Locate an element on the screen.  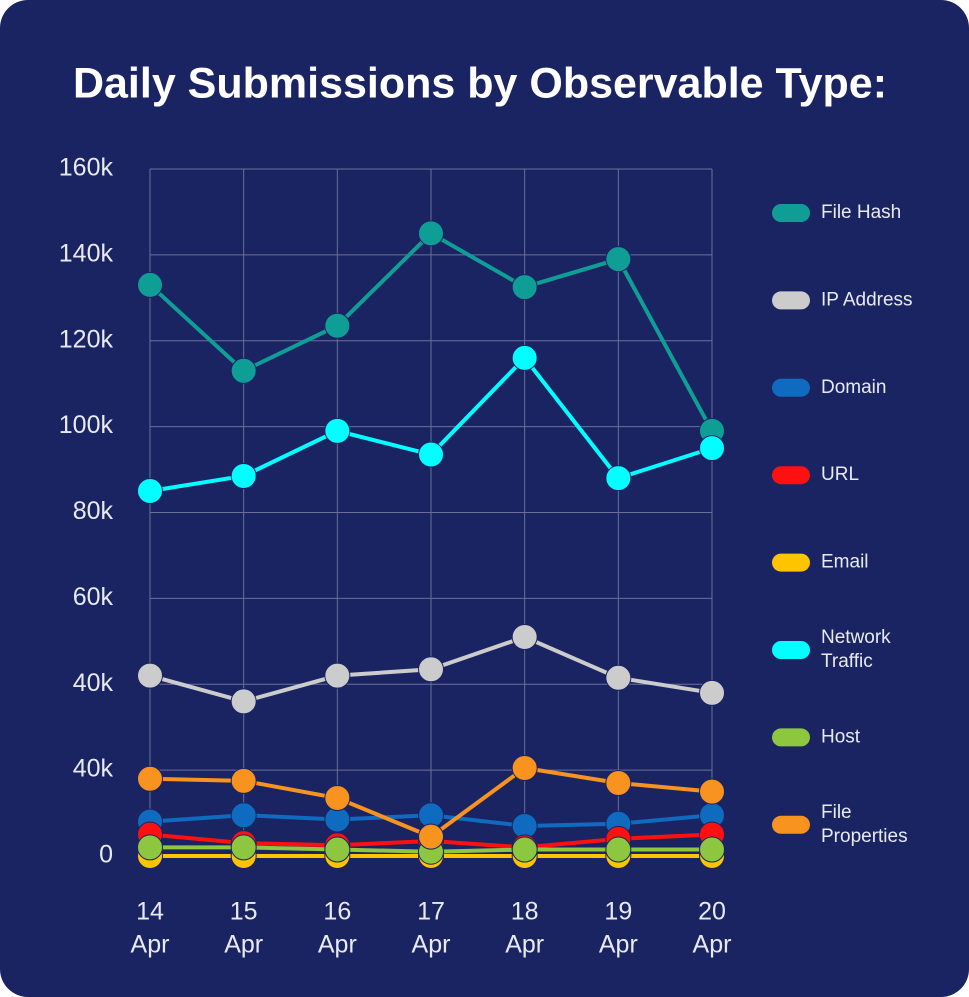
y-tick-label: 80k is located at coordinates (93, 511).